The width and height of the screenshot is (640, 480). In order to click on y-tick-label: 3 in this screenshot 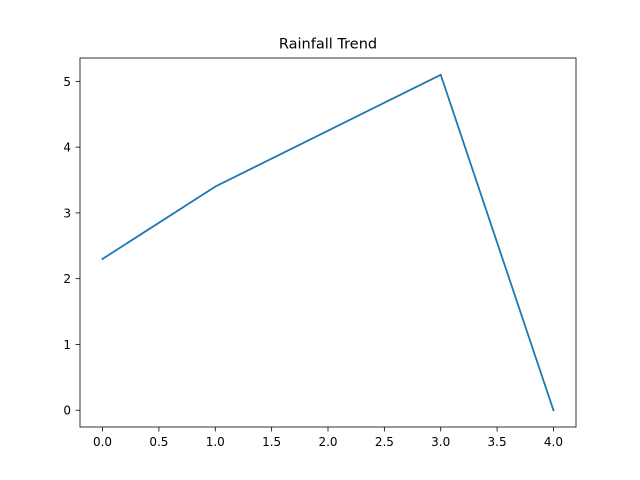, I will do `click(67, 213)`.